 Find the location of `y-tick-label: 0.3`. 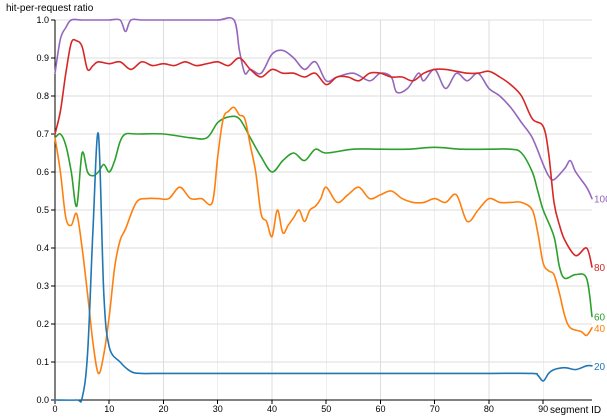

y-tick-label: 0.3 is located at coordinates (42, 286).